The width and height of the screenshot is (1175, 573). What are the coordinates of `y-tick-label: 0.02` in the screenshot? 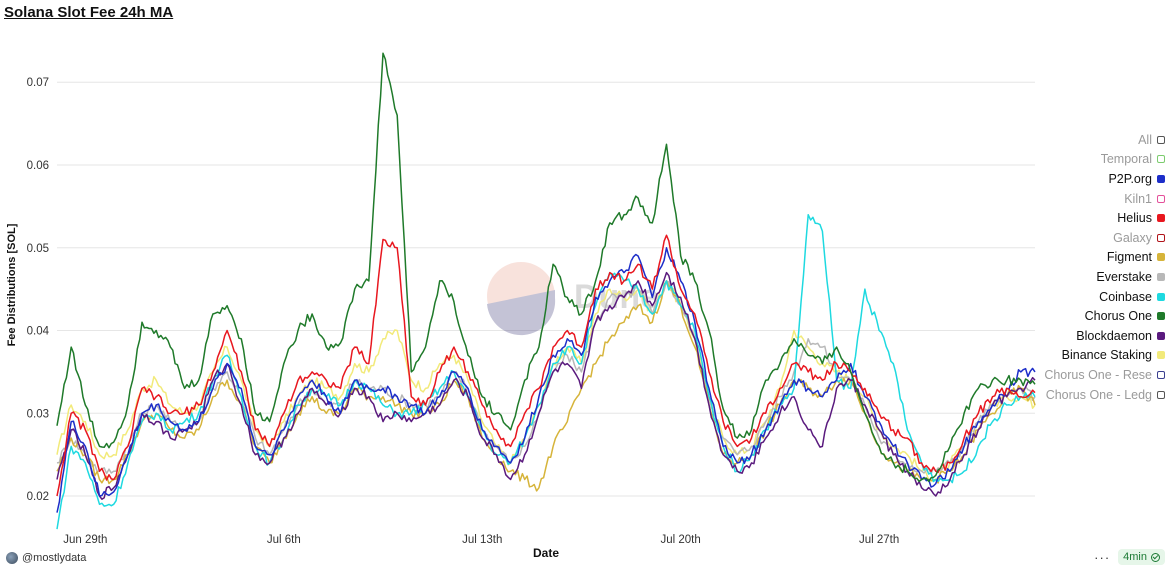 It's located at (38, 497).